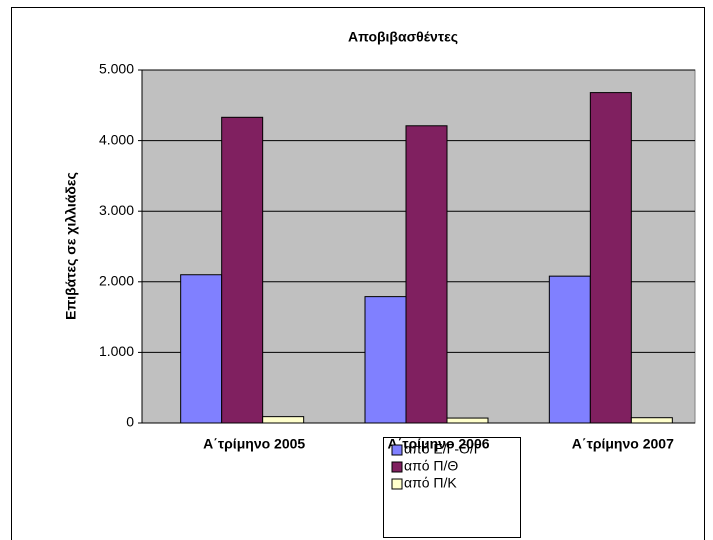 This screenshot has height=540, width=713. I want to click on y-tick-label: 2.000, so click(116, 281).